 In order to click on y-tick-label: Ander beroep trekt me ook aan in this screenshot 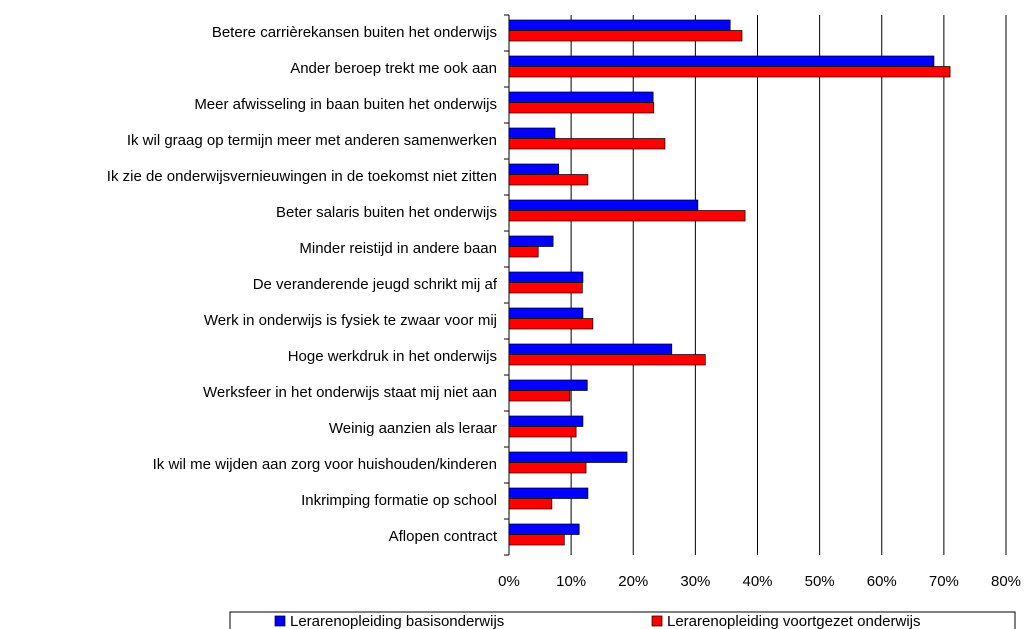, I will do `click(393, 68)`.